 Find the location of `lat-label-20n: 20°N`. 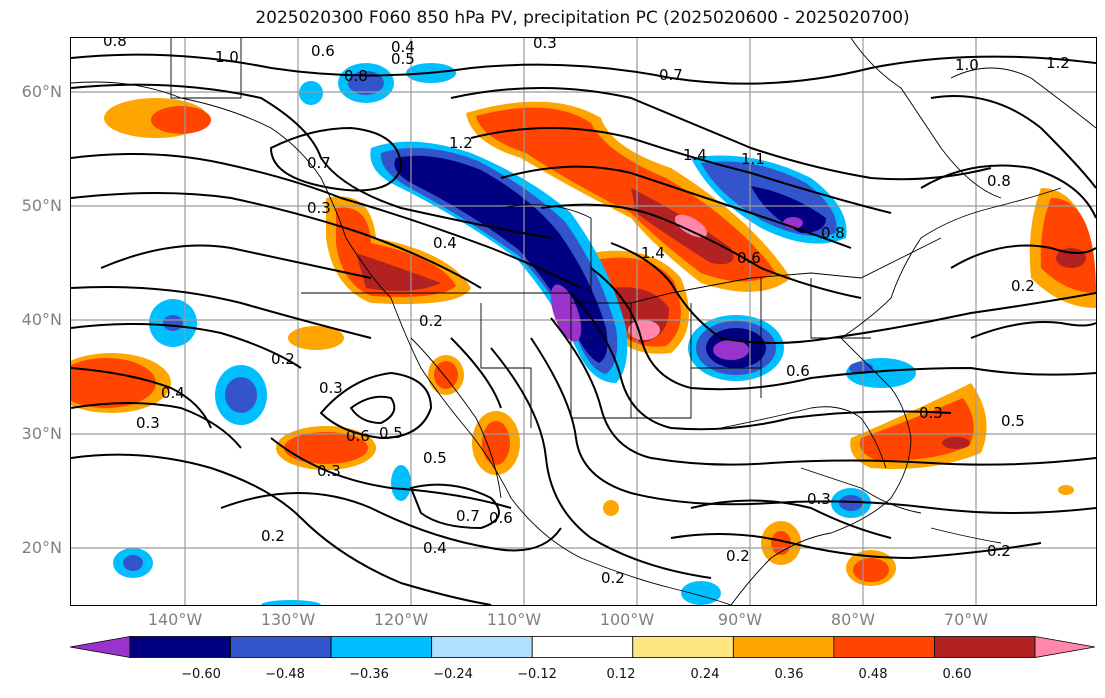

lat-label-20n: 20°N is located at coordinates (41, 547).